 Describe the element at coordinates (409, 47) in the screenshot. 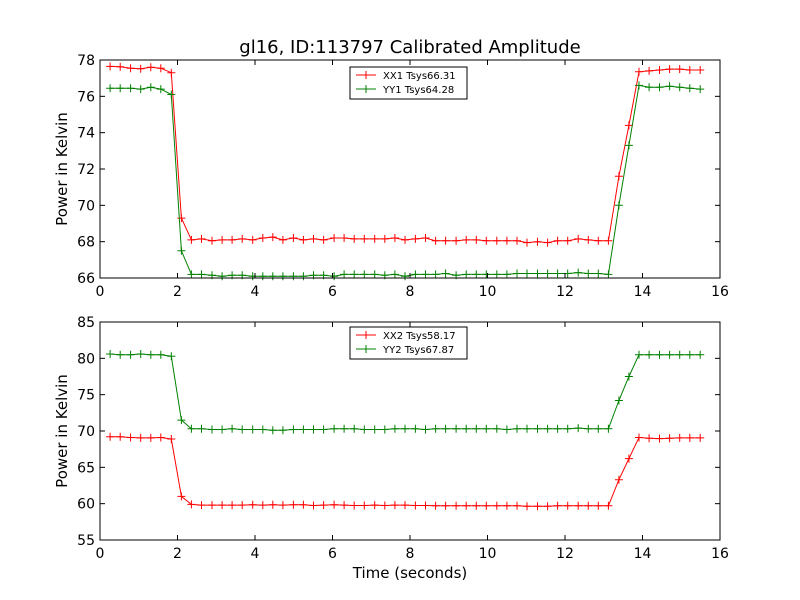

I see `figure-title: gl16, ID:113797 Calibrated Amplitude` at that location.